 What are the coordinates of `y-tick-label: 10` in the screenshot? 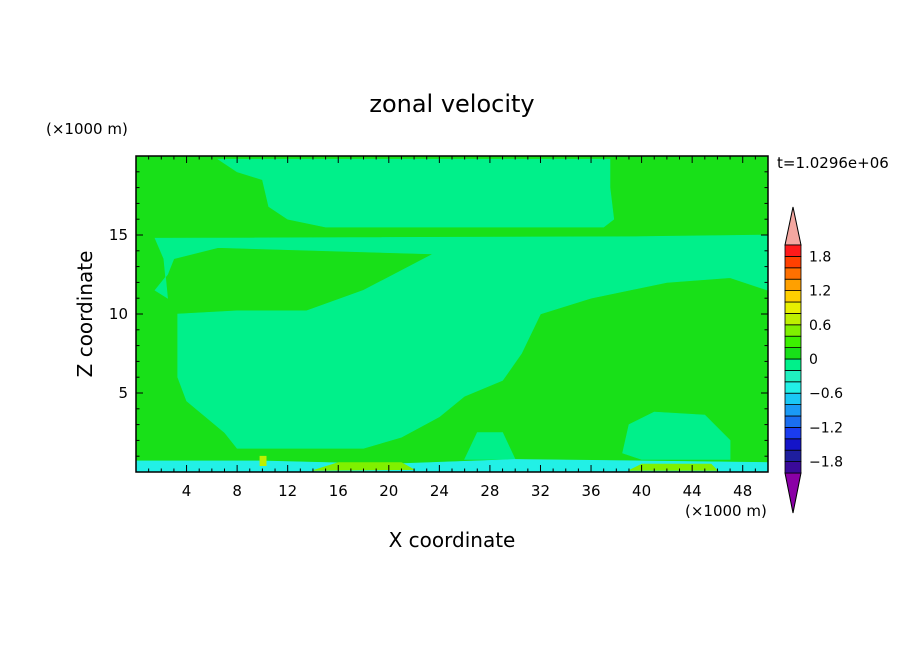 It's located at (118, 314).